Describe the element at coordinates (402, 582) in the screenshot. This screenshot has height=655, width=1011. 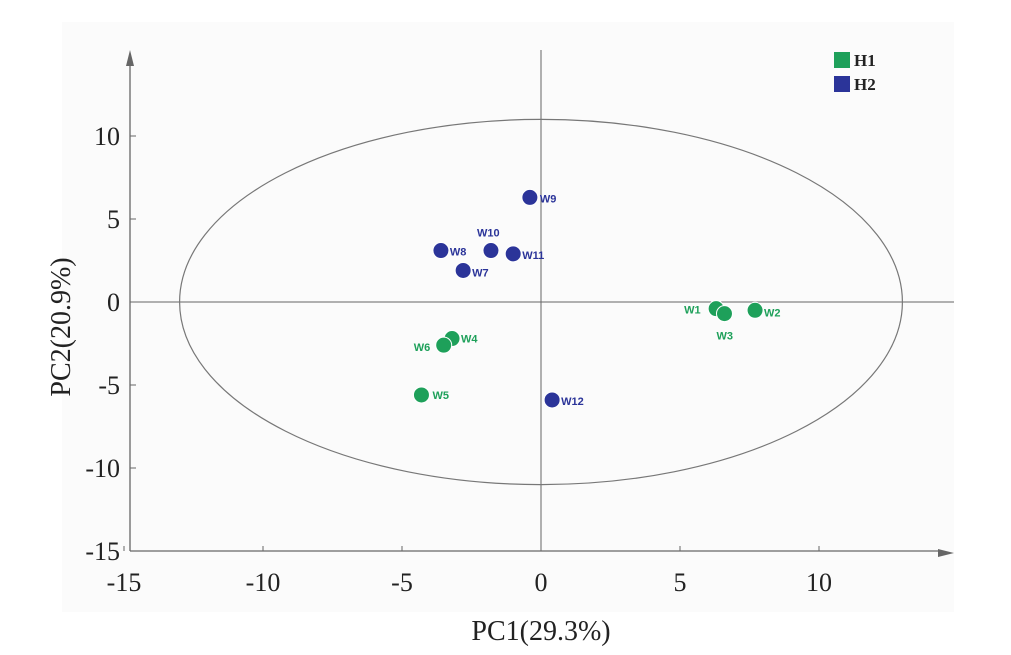
I see `x-tick-label: -5` at that location.